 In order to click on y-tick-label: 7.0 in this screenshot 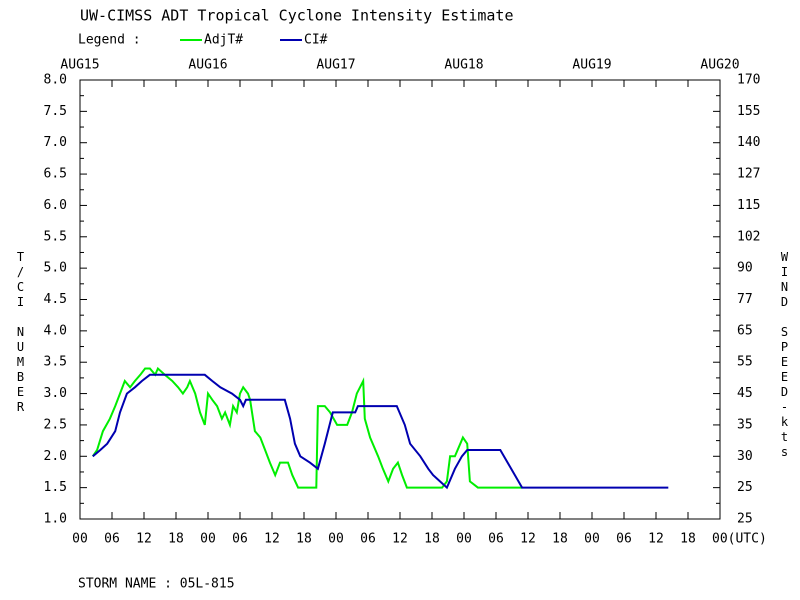, I will do `click(55, 142)`.